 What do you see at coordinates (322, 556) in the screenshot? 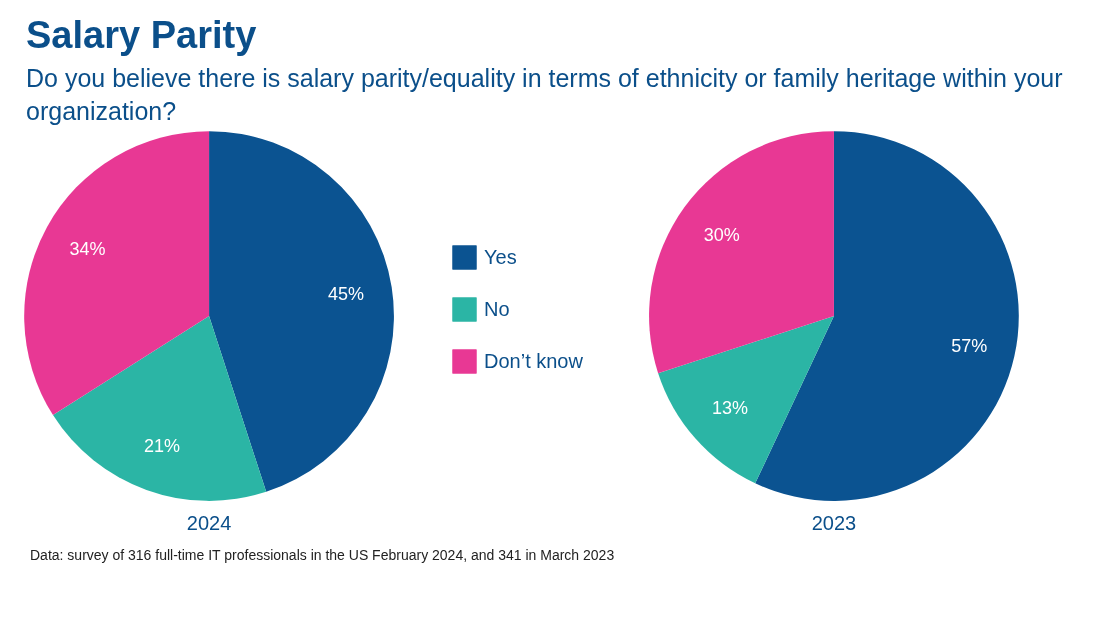
I see `text: Data: survey of 316 full-time IT professionals in the US February 2024, and 341 in March 2023` at bounding box center [322, 556].